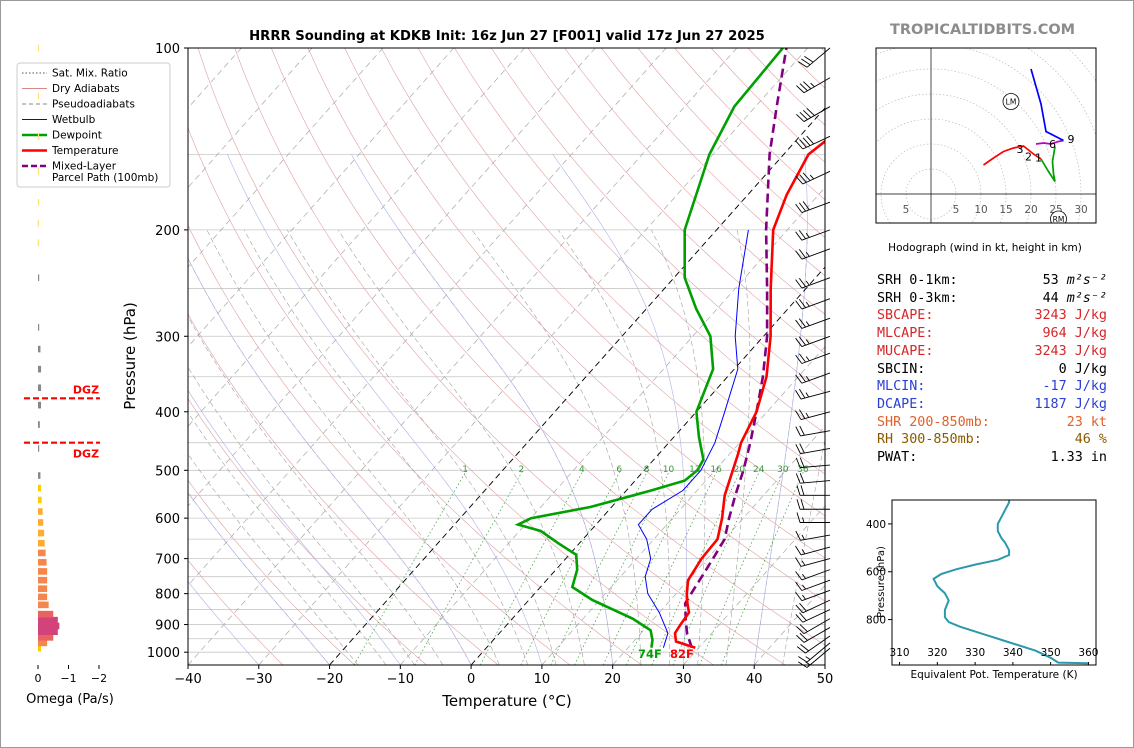  I want to click on omega-x-label: Omega (Pa/s), so click(70, 699).